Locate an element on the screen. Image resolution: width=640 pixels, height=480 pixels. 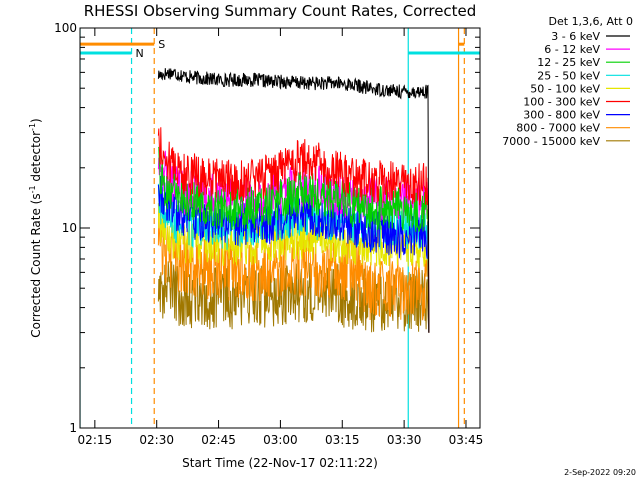
legend-label-3: 25 - 50 keV is located at coordinates (568, 75).